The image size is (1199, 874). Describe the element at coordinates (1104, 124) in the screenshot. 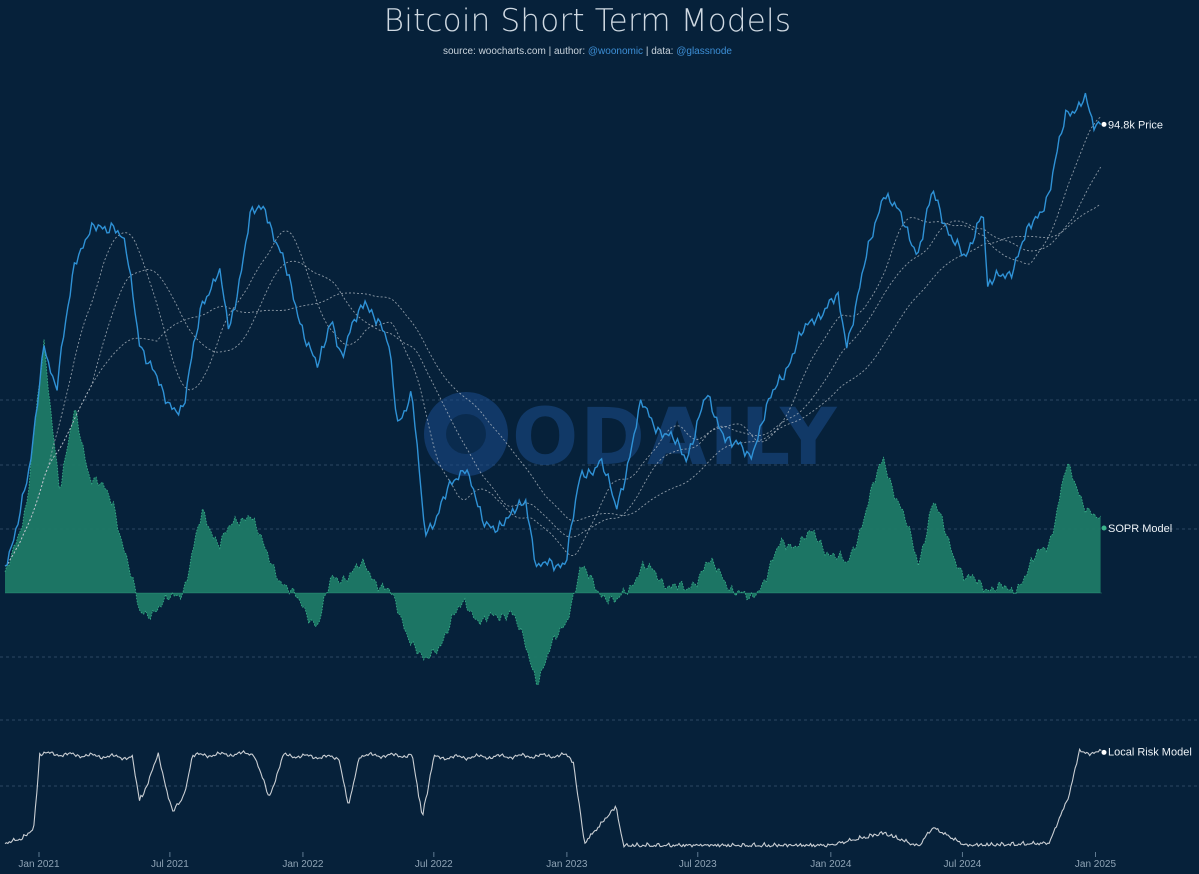

I see `price-end-marker` at that location.